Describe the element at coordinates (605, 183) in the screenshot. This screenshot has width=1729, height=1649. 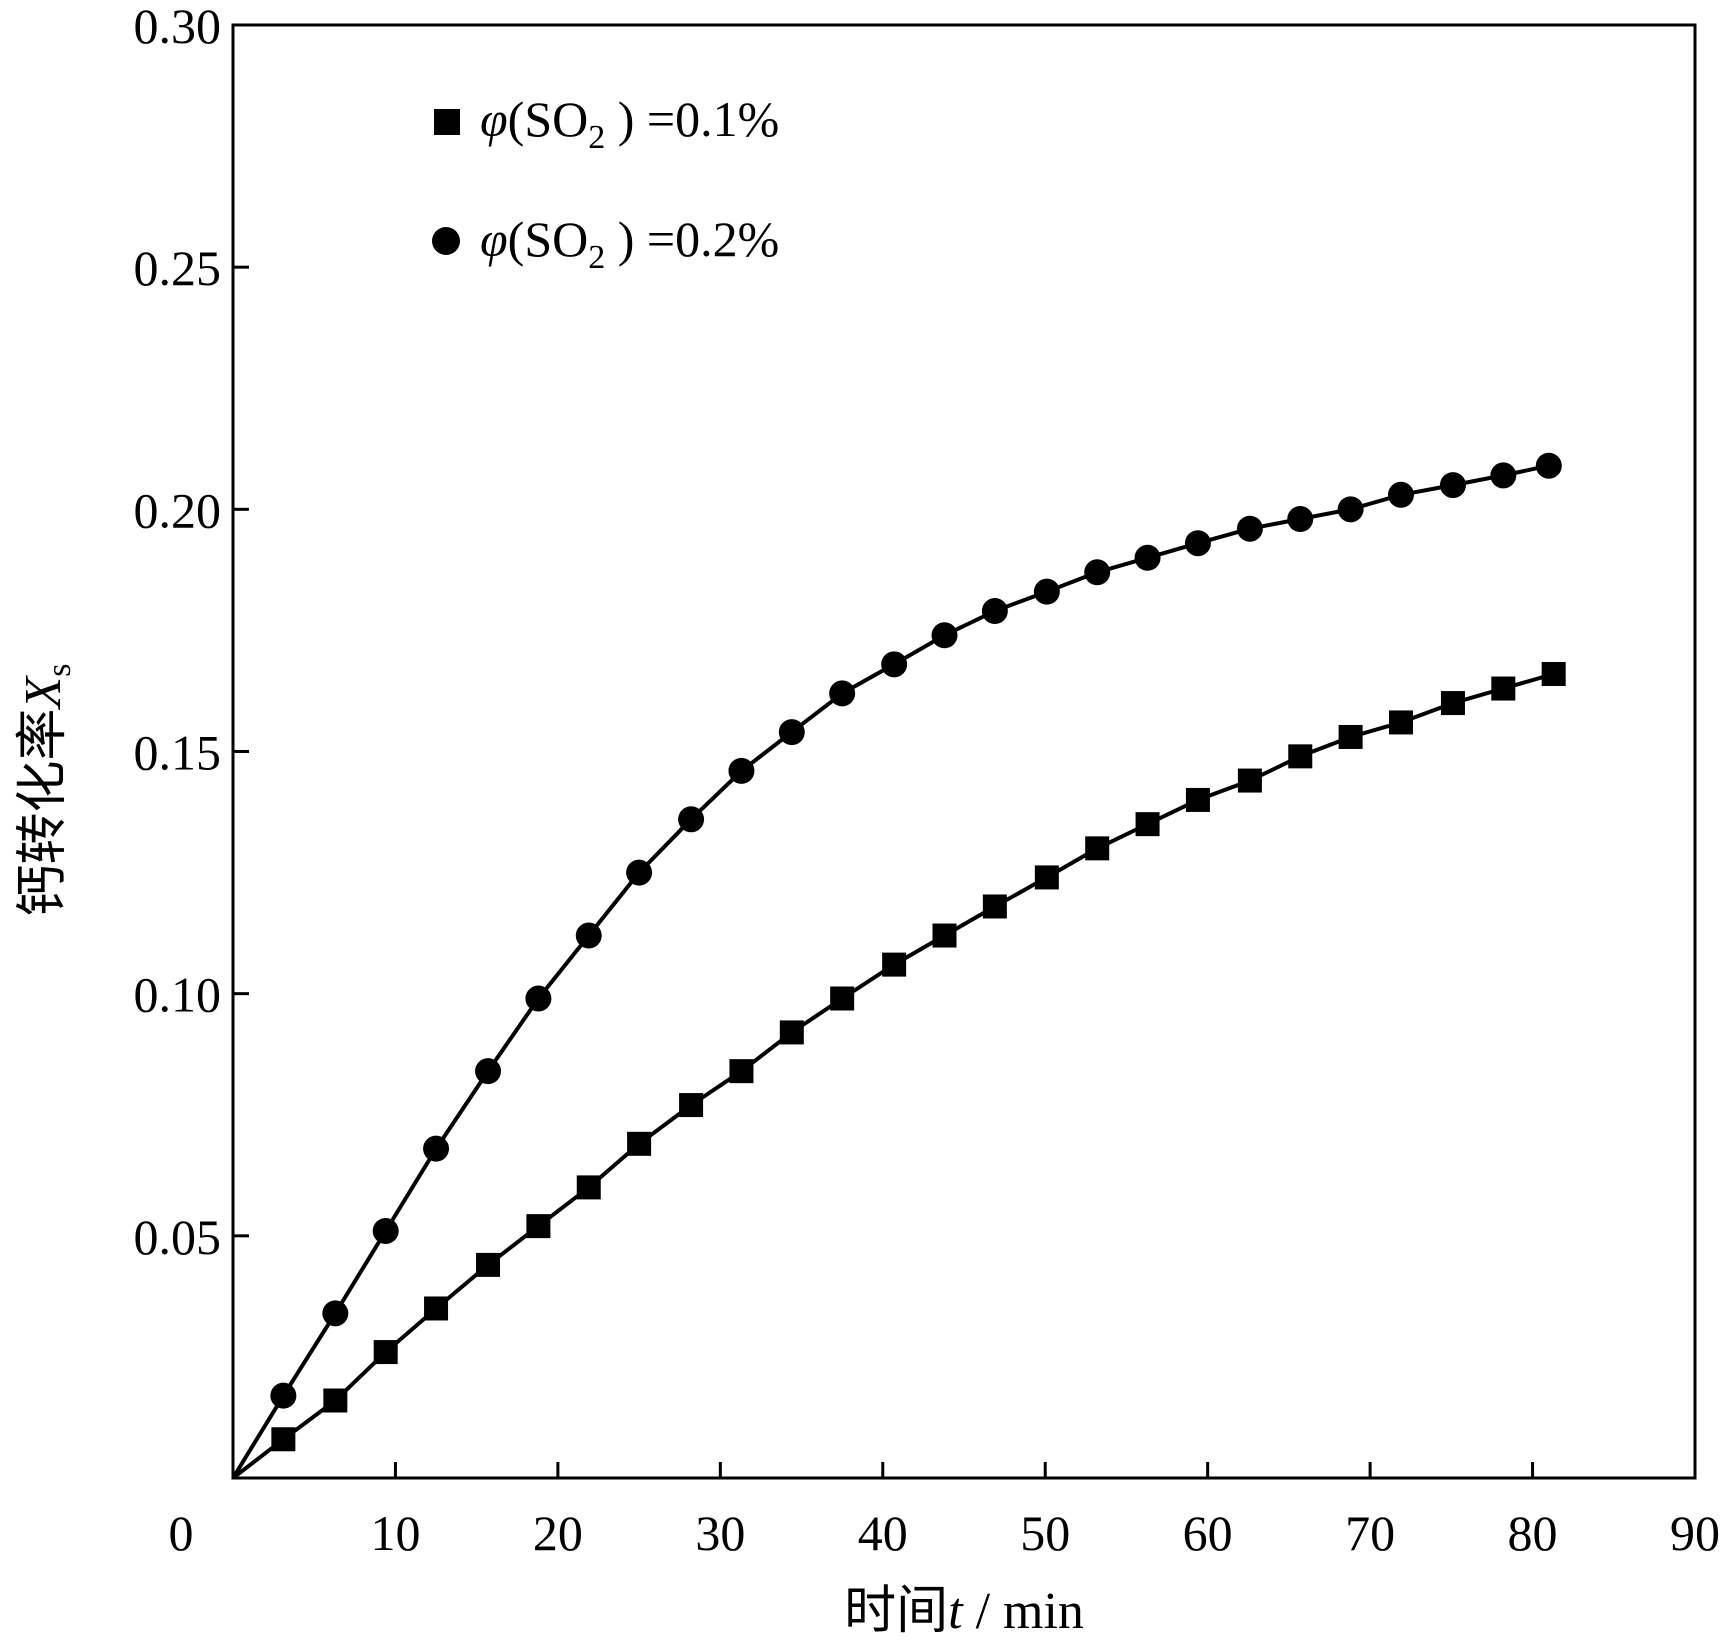
I see `legend: φ(SO2 ) =0.1% φ(SO2 ) =0.2%` at that location.